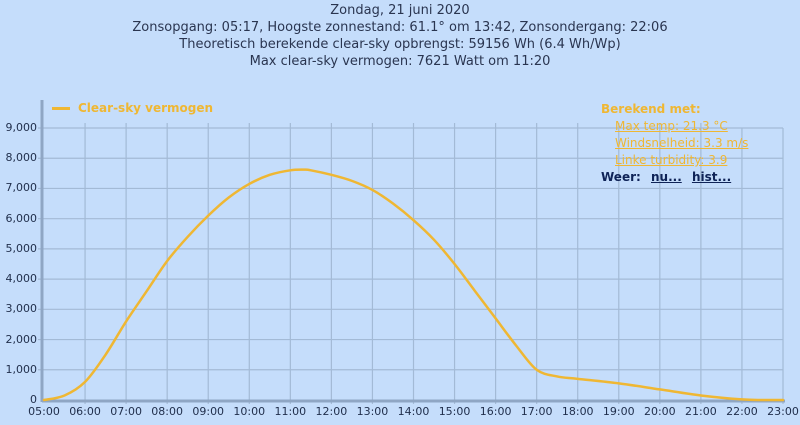 The width and height of the screenshot is (800, 425). Describe the element at coordinates (671, 126) in the screenshot. I see `max-temp-link: Max temp: 21.3 °C` at that location.